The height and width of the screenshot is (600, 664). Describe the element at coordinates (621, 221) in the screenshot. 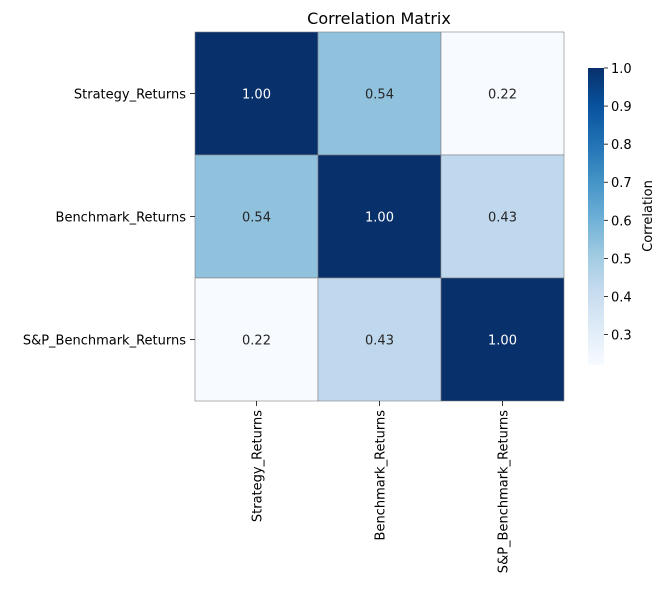

I see `colorbar-tick-label: 0.6` at that location.